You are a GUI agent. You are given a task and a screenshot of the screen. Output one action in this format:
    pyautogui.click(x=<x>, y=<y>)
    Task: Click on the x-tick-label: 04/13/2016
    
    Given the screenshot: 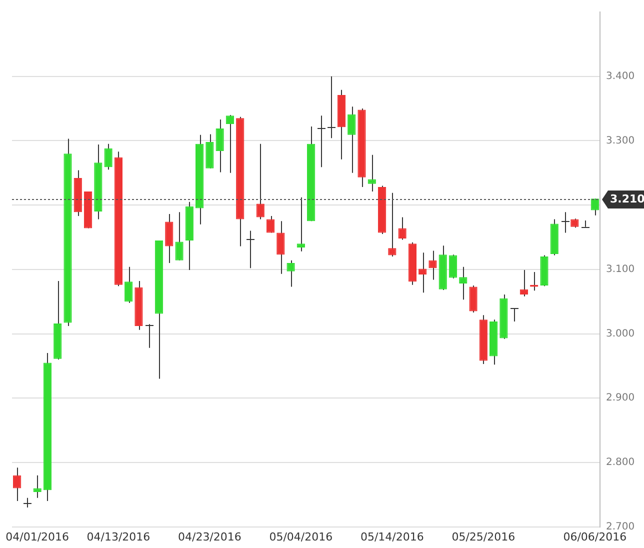 What is the action you would take?
    pyautogui.click(x=118, y=537)
    